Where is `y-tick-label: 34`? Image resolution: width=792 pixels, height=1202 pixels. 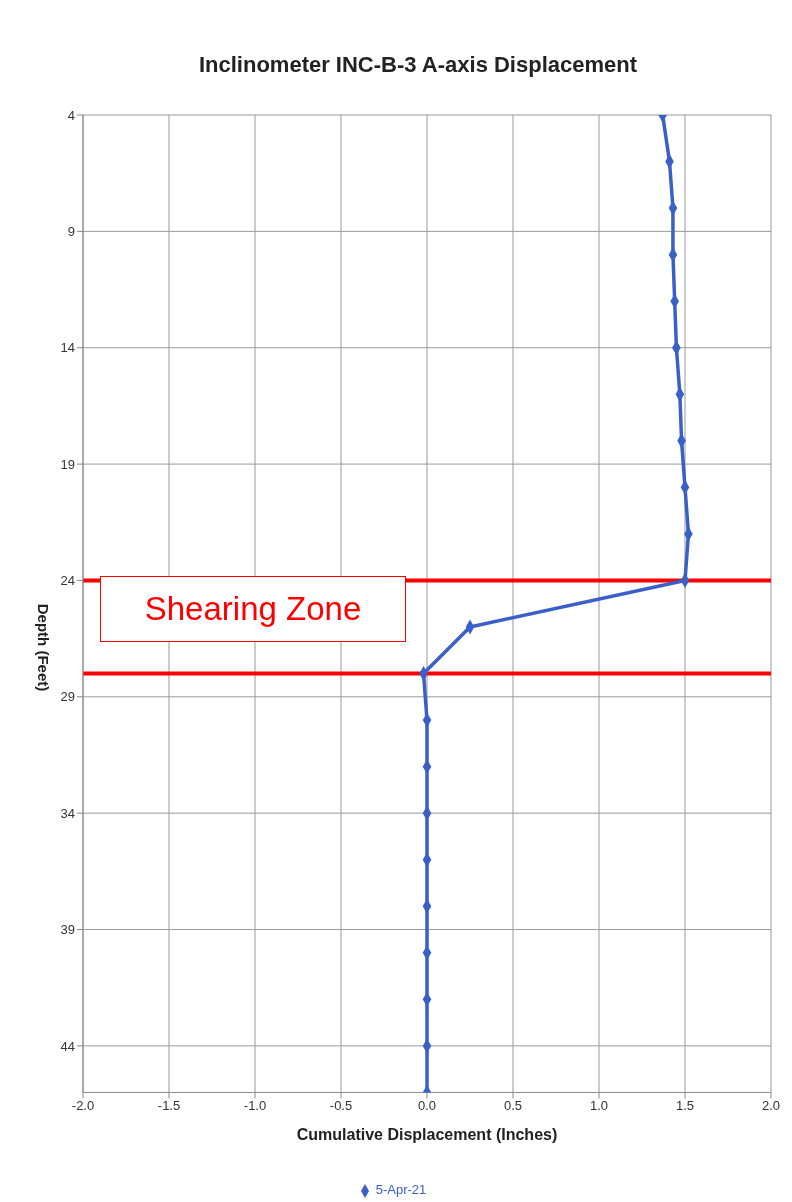
y-tick-label: 34 is located at coordinates (67, 813).